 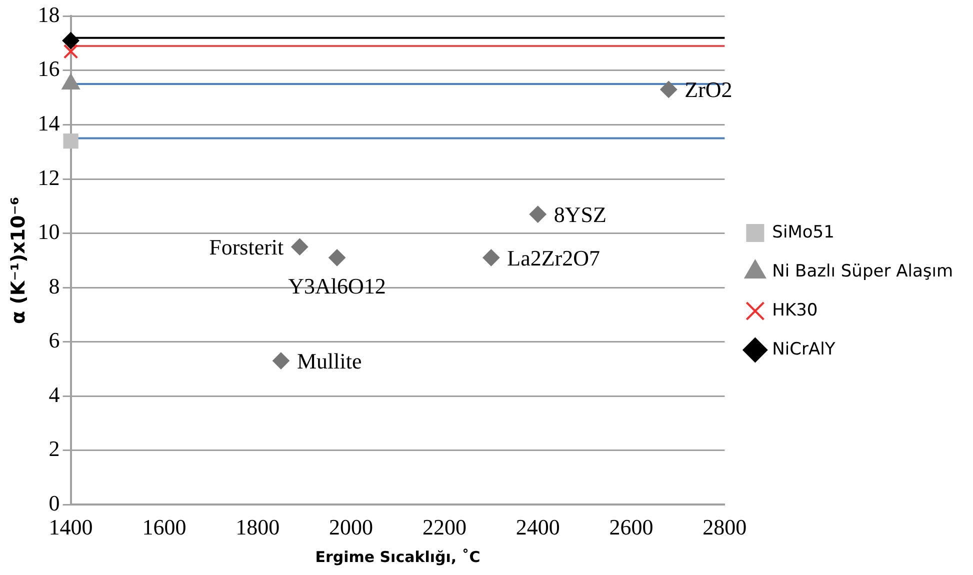 What do you see at coordinates (804, 349) in the screenshot?
I see `legend-label: NiCrAlY` at bounding box center [804, 349].